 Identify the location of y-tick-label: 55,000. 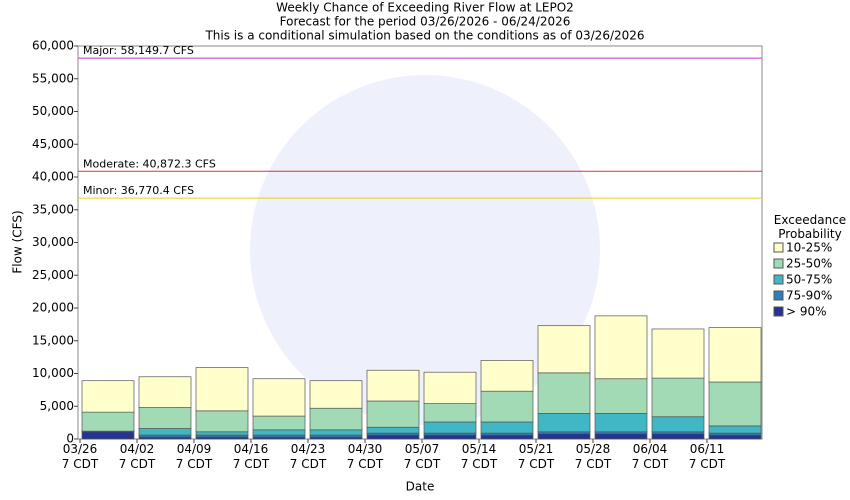
(53, 78).